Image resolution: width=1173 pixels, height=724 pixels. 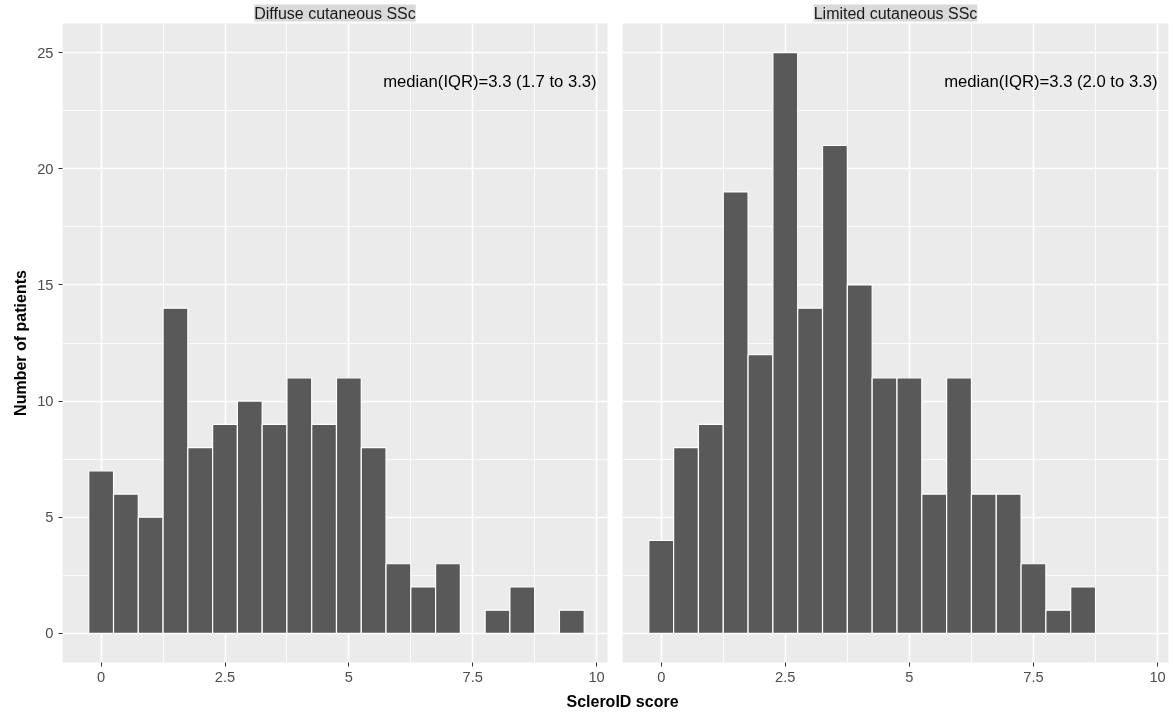 I want to click on y-tick-label: 5, so click(x=49, y=517).